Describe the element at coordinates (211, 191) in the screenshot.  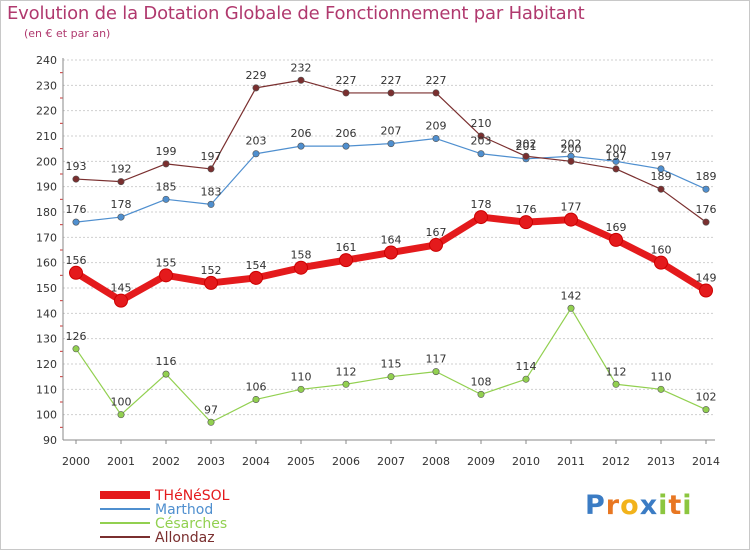
I see `data-label: 183` at that location.